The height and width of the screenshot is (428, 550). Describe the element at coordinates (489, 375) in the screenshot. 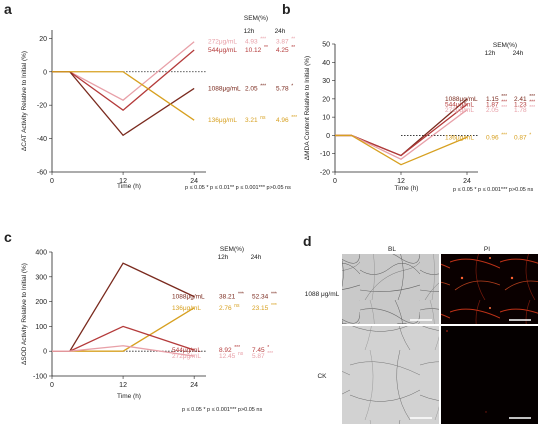

I see `pi-image-ck` at that location.